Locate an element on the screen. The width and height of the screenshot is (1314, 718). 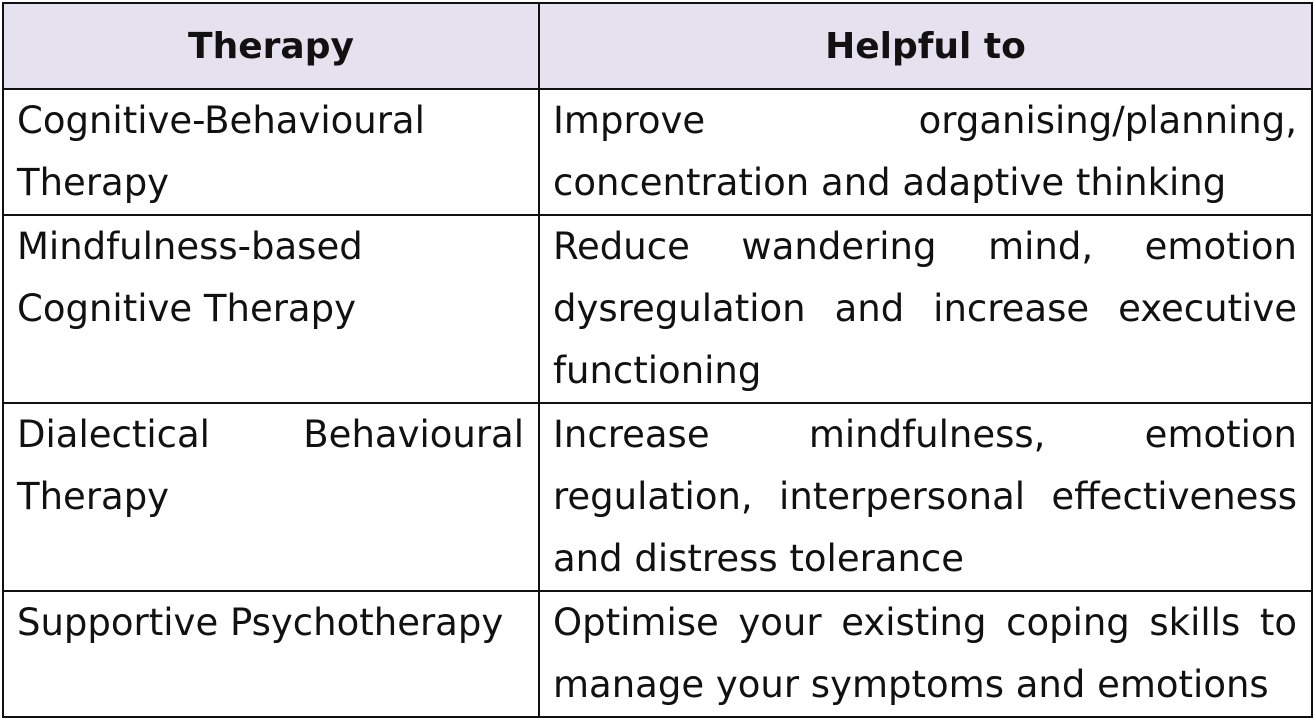
table-header-row: Therapy Helpful to is located at coordinates (657, 46).